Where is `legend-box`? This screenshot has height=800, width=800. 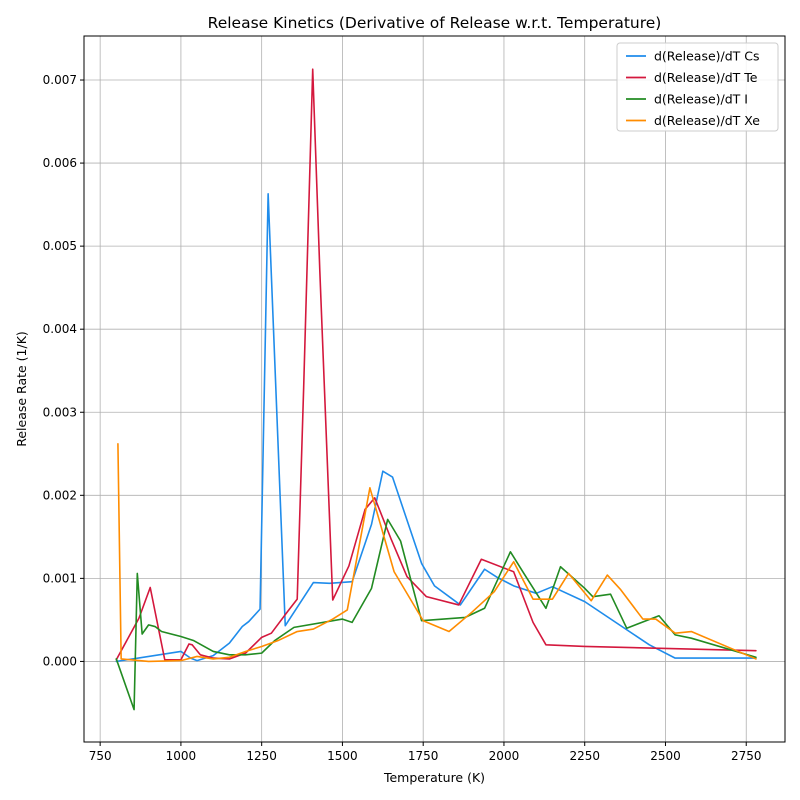
legend-box is located at coordinates (697, 87).